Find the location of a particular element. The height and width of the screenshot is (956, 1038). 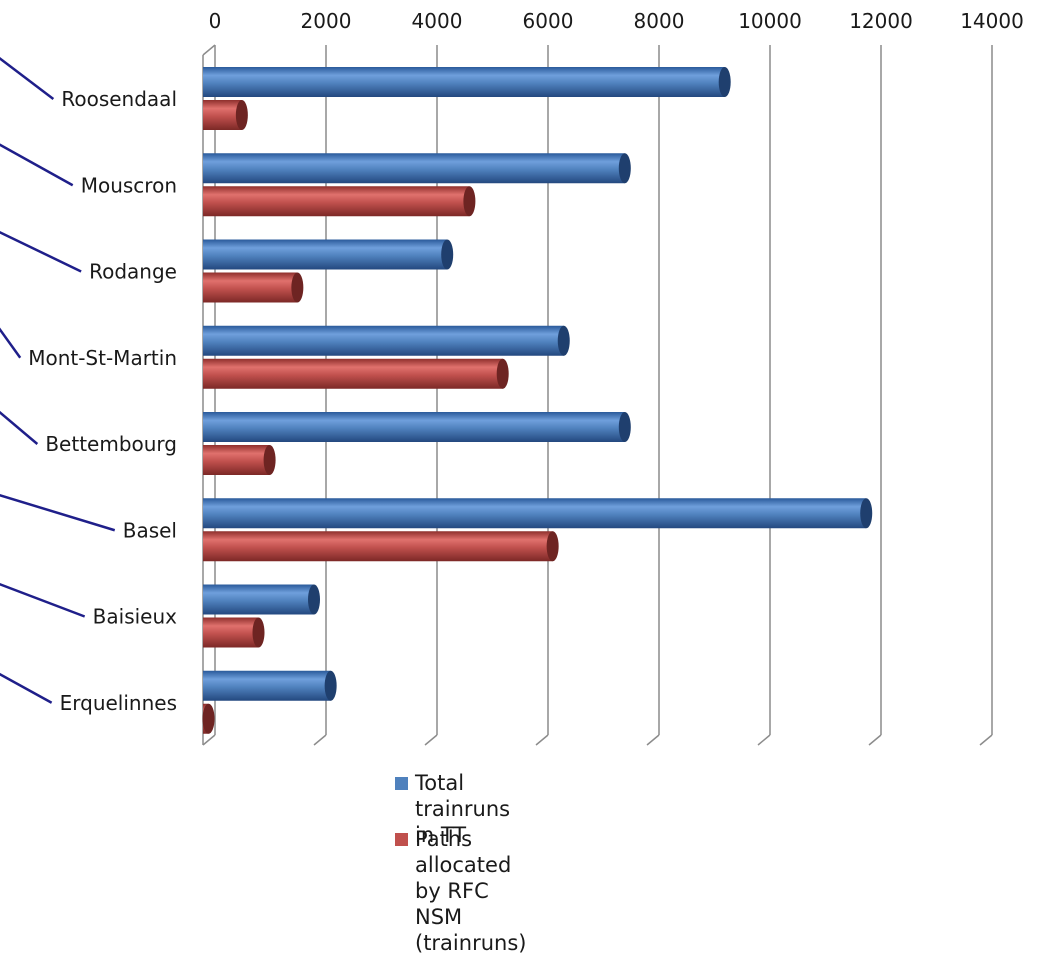

x-tick-label: 12000 is located at coordinates (881, 21).